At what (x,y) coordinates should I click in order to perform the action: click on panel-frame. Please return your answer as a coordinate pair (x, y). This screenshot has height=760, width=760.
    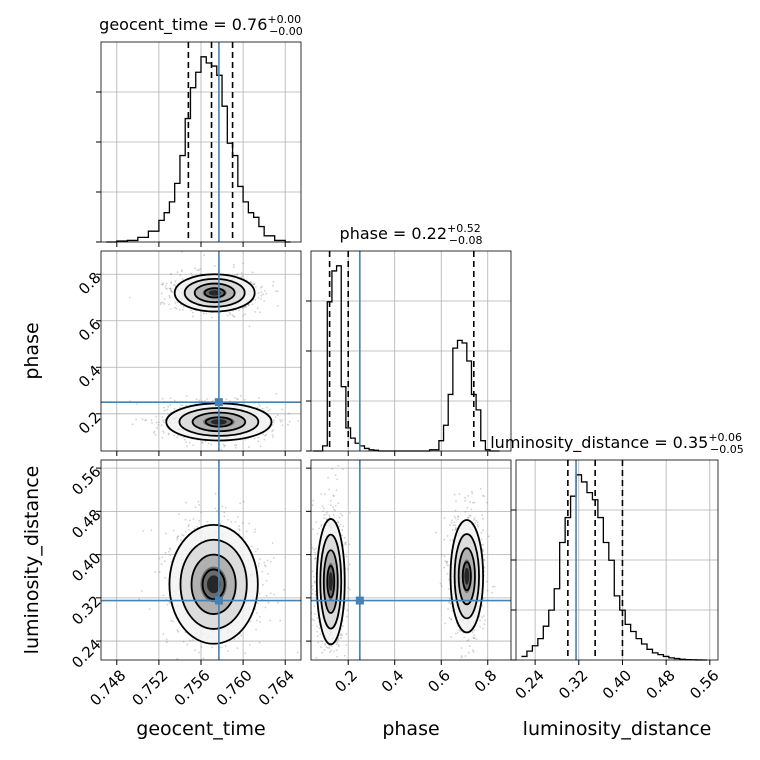
    Looking at the image, I should click on (411, 351).